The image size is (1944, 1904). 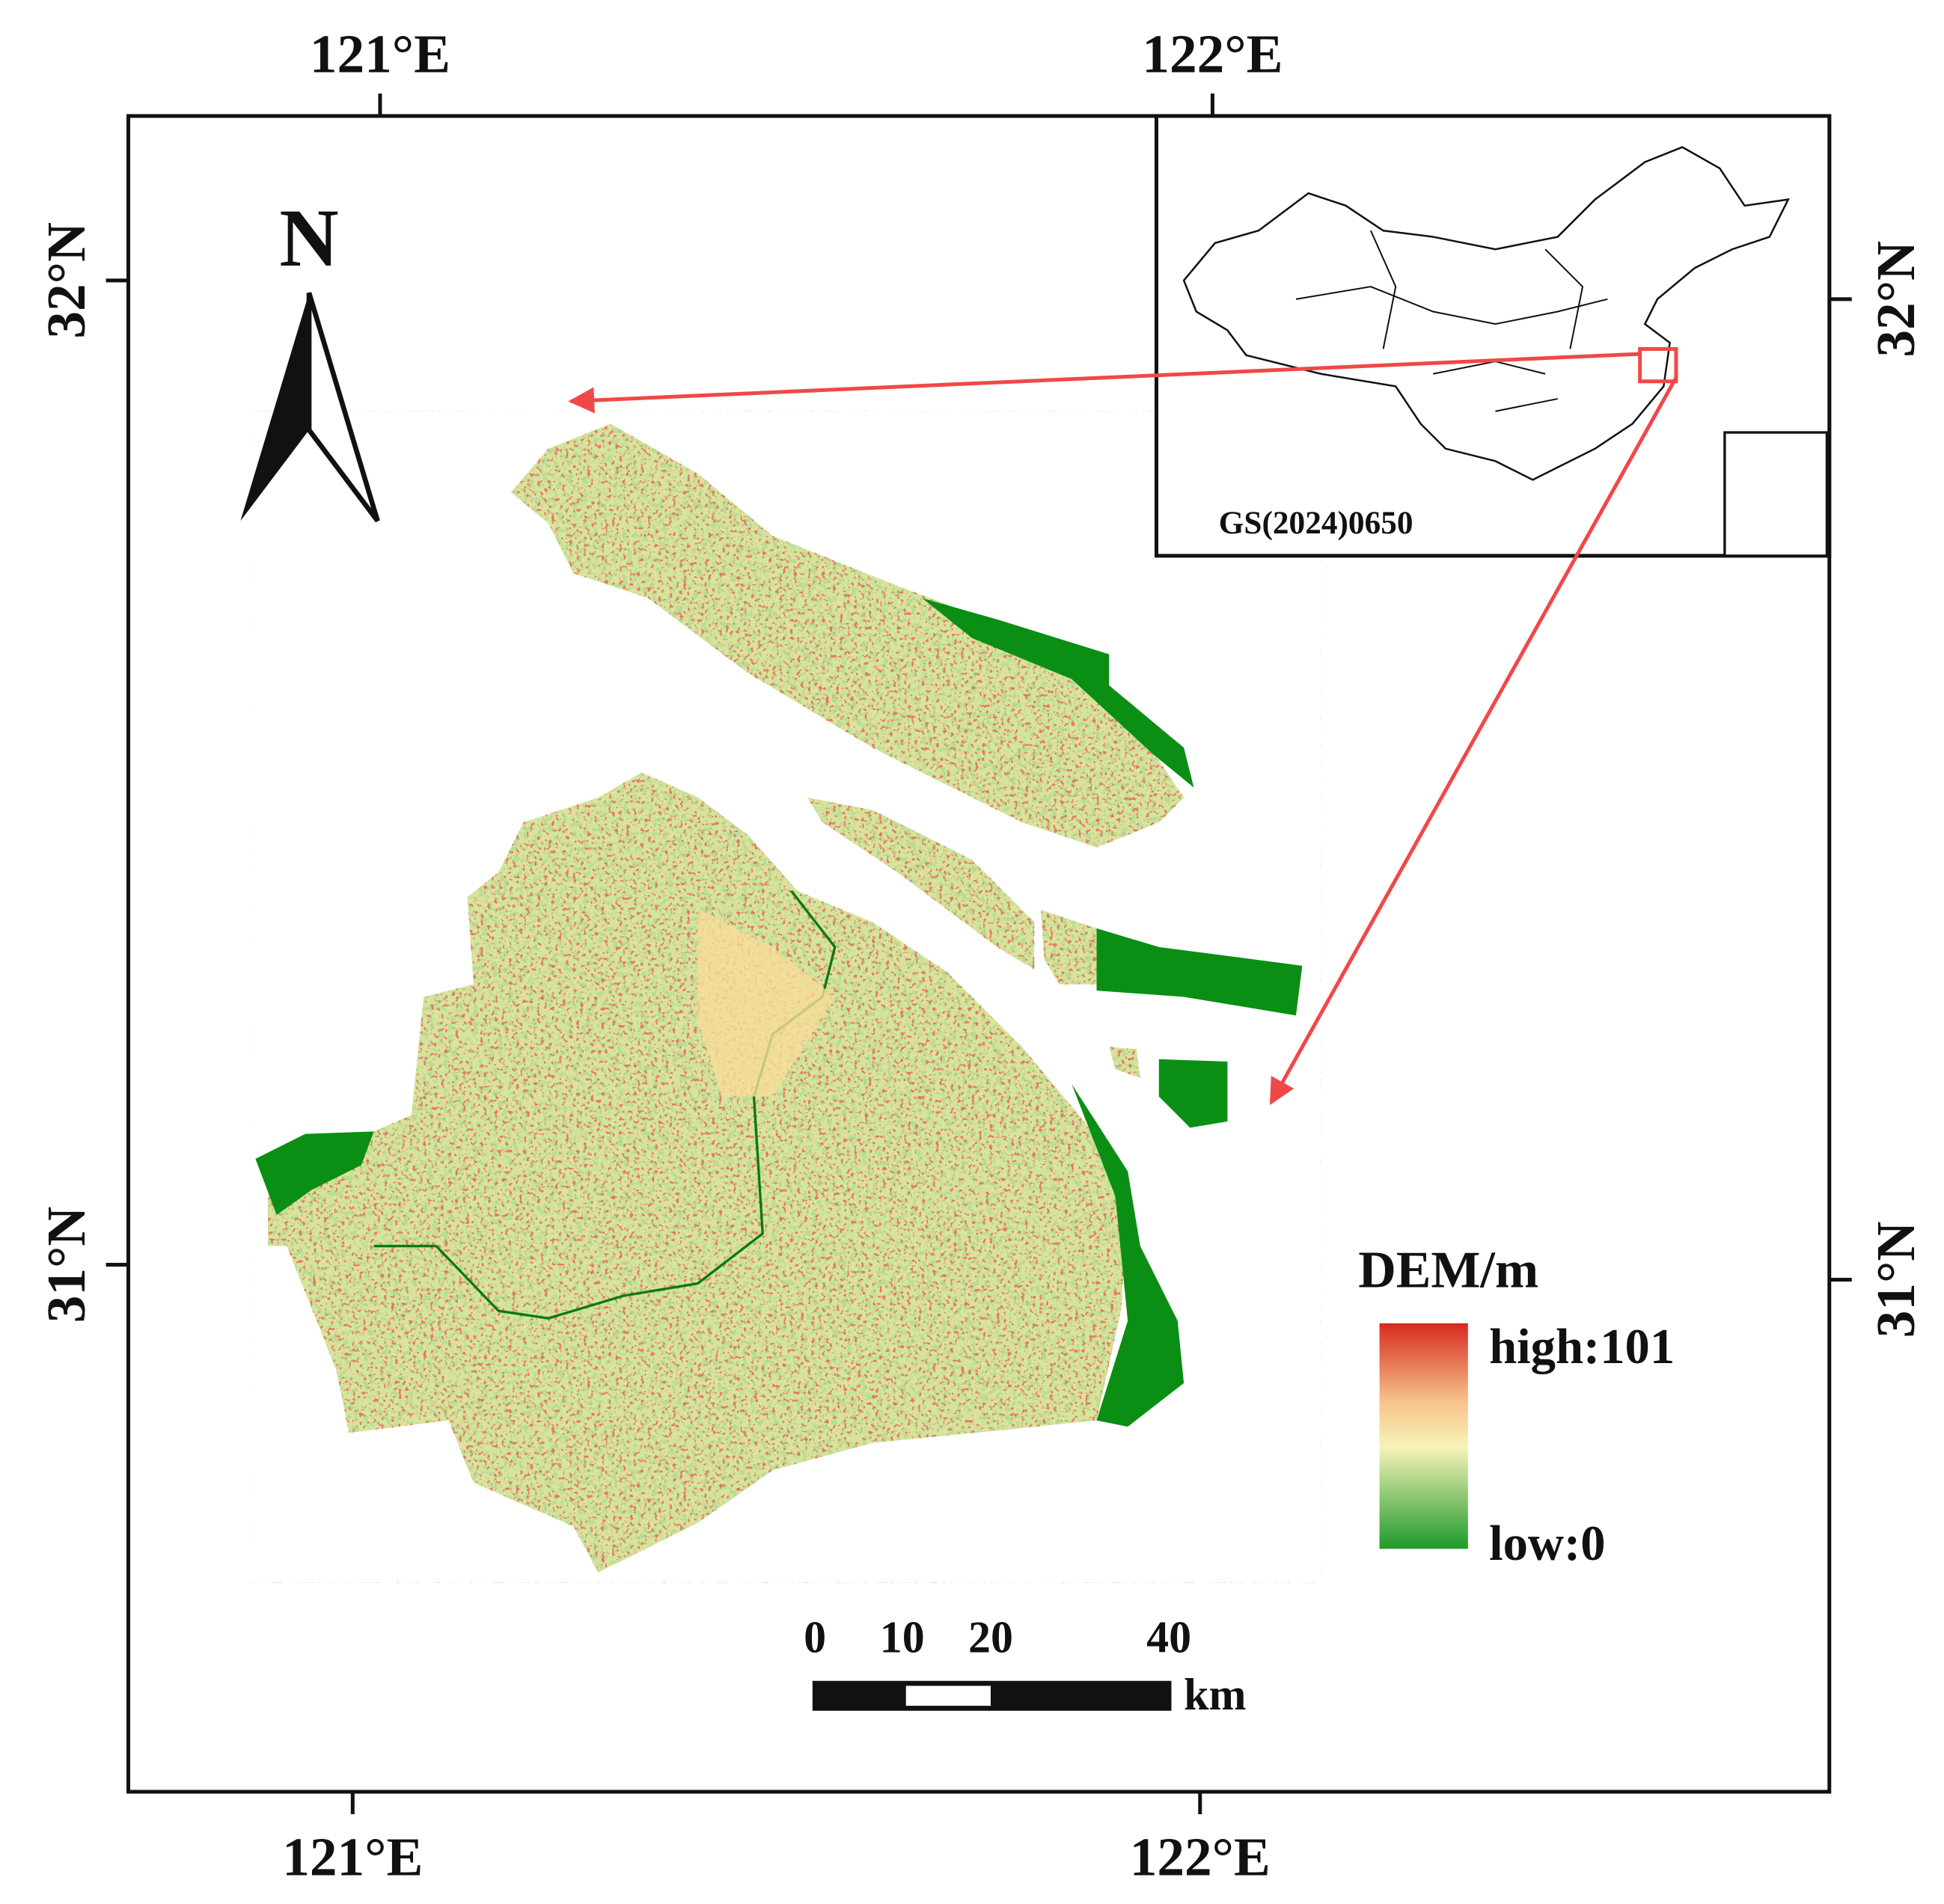 I want to click on legend-ramp, so click(x=1423, y=1436).